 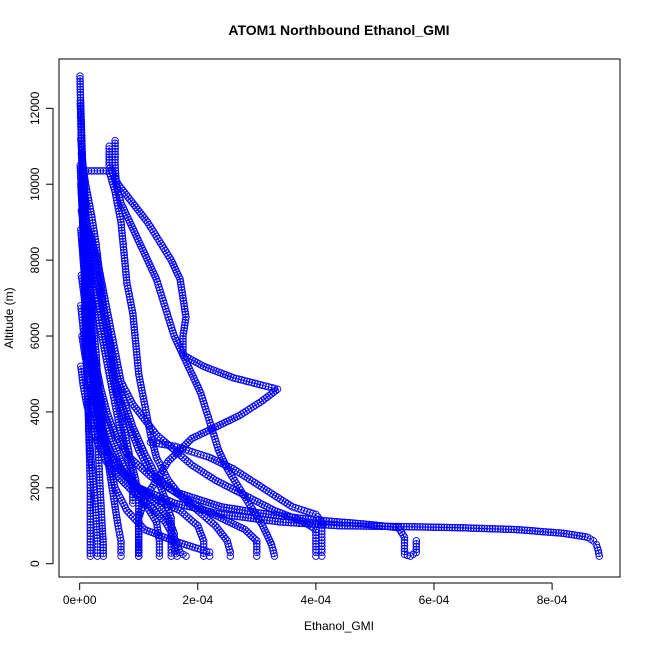 I want to click on y-tick-label: 2000, so click(x=35, y=487).